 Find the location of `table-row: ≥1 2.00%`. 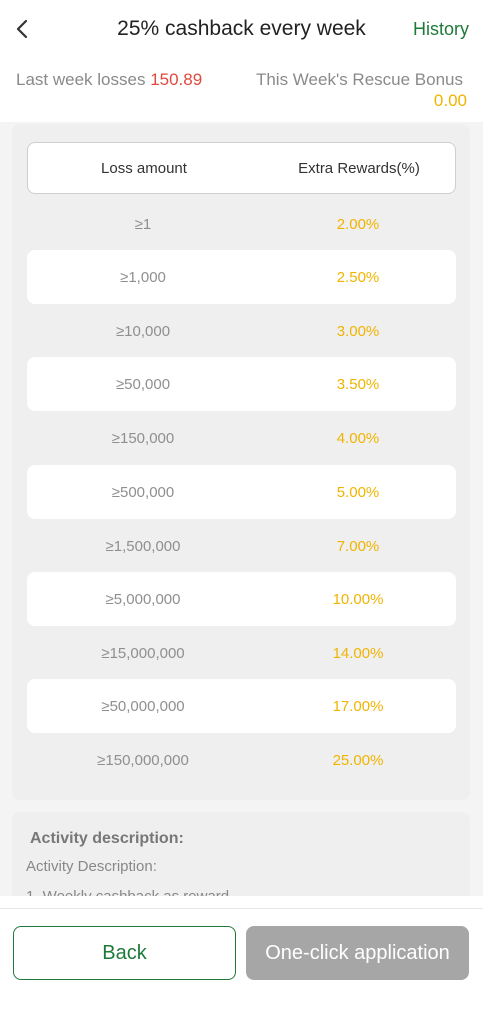

table-row: ≥1 2.00% is located at coordinates (241, 224).